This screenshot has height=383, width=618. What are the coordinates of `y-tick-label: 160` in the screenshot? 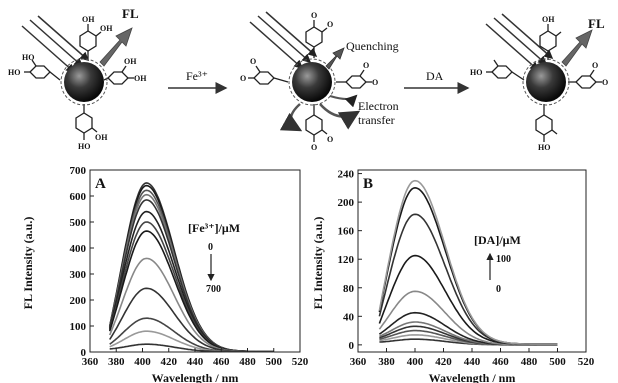 It's located at (346, 232).